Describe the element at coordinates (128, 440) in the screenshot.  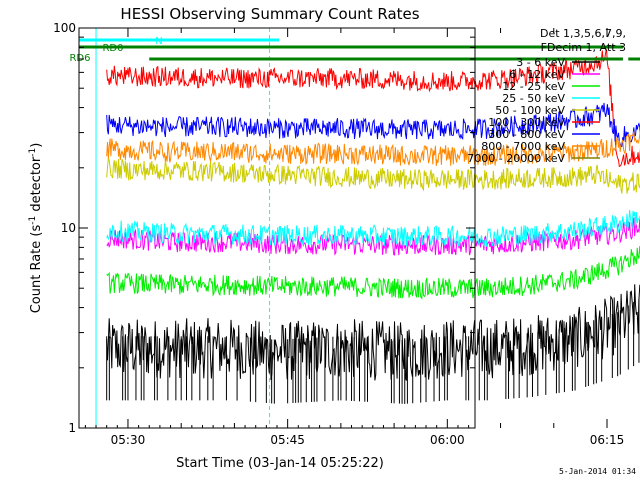
I see `x-tick-label-0: 05:30` at that location.